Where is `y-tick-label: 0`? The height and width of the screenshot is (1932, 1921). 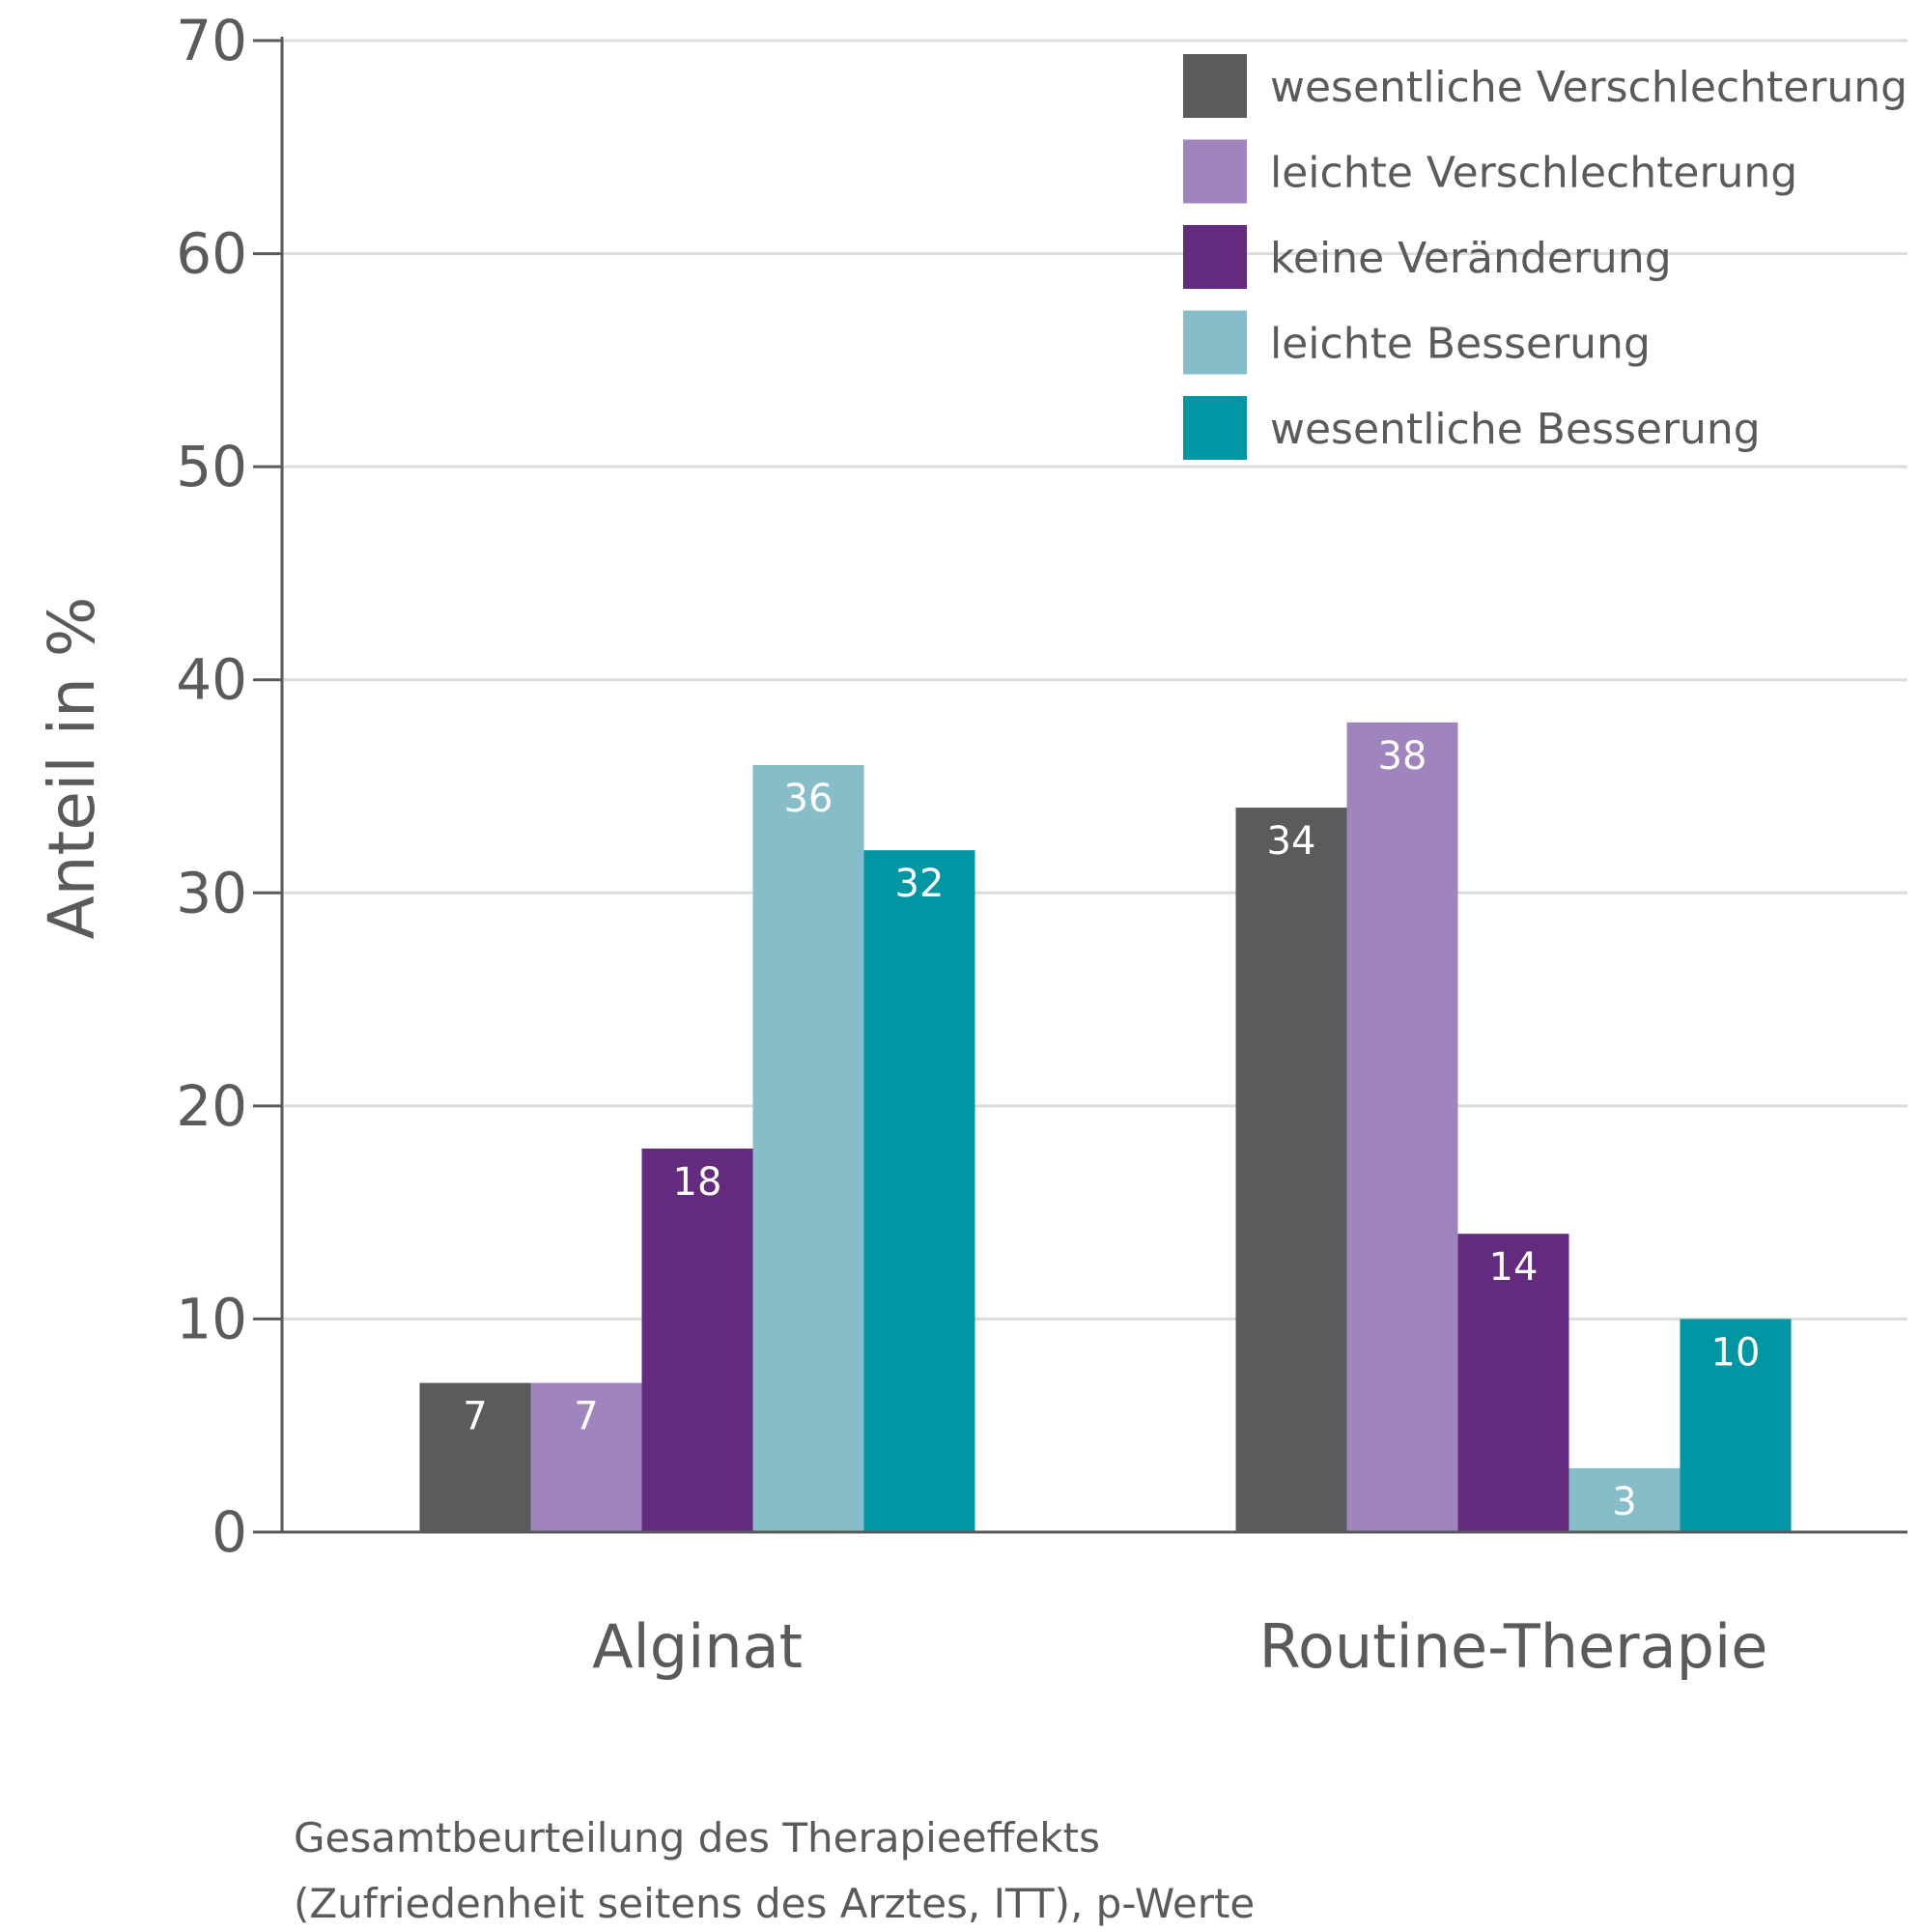 y-tick-label: 0 is located at coordinates (229, 1532).